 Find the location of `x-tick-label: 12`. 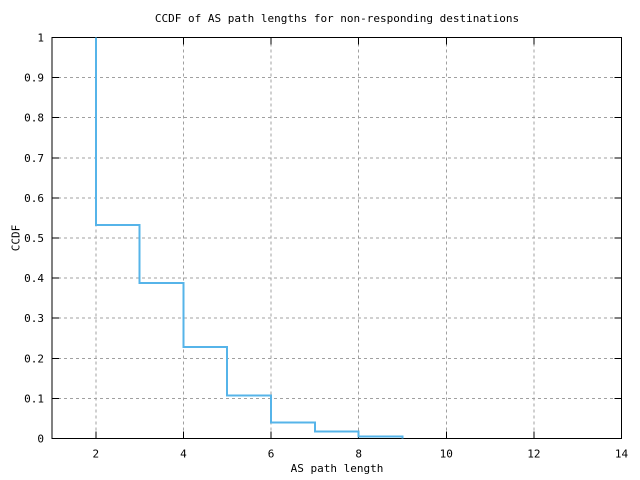

x-tick-label: 12 is located at coordinates (533, 454).